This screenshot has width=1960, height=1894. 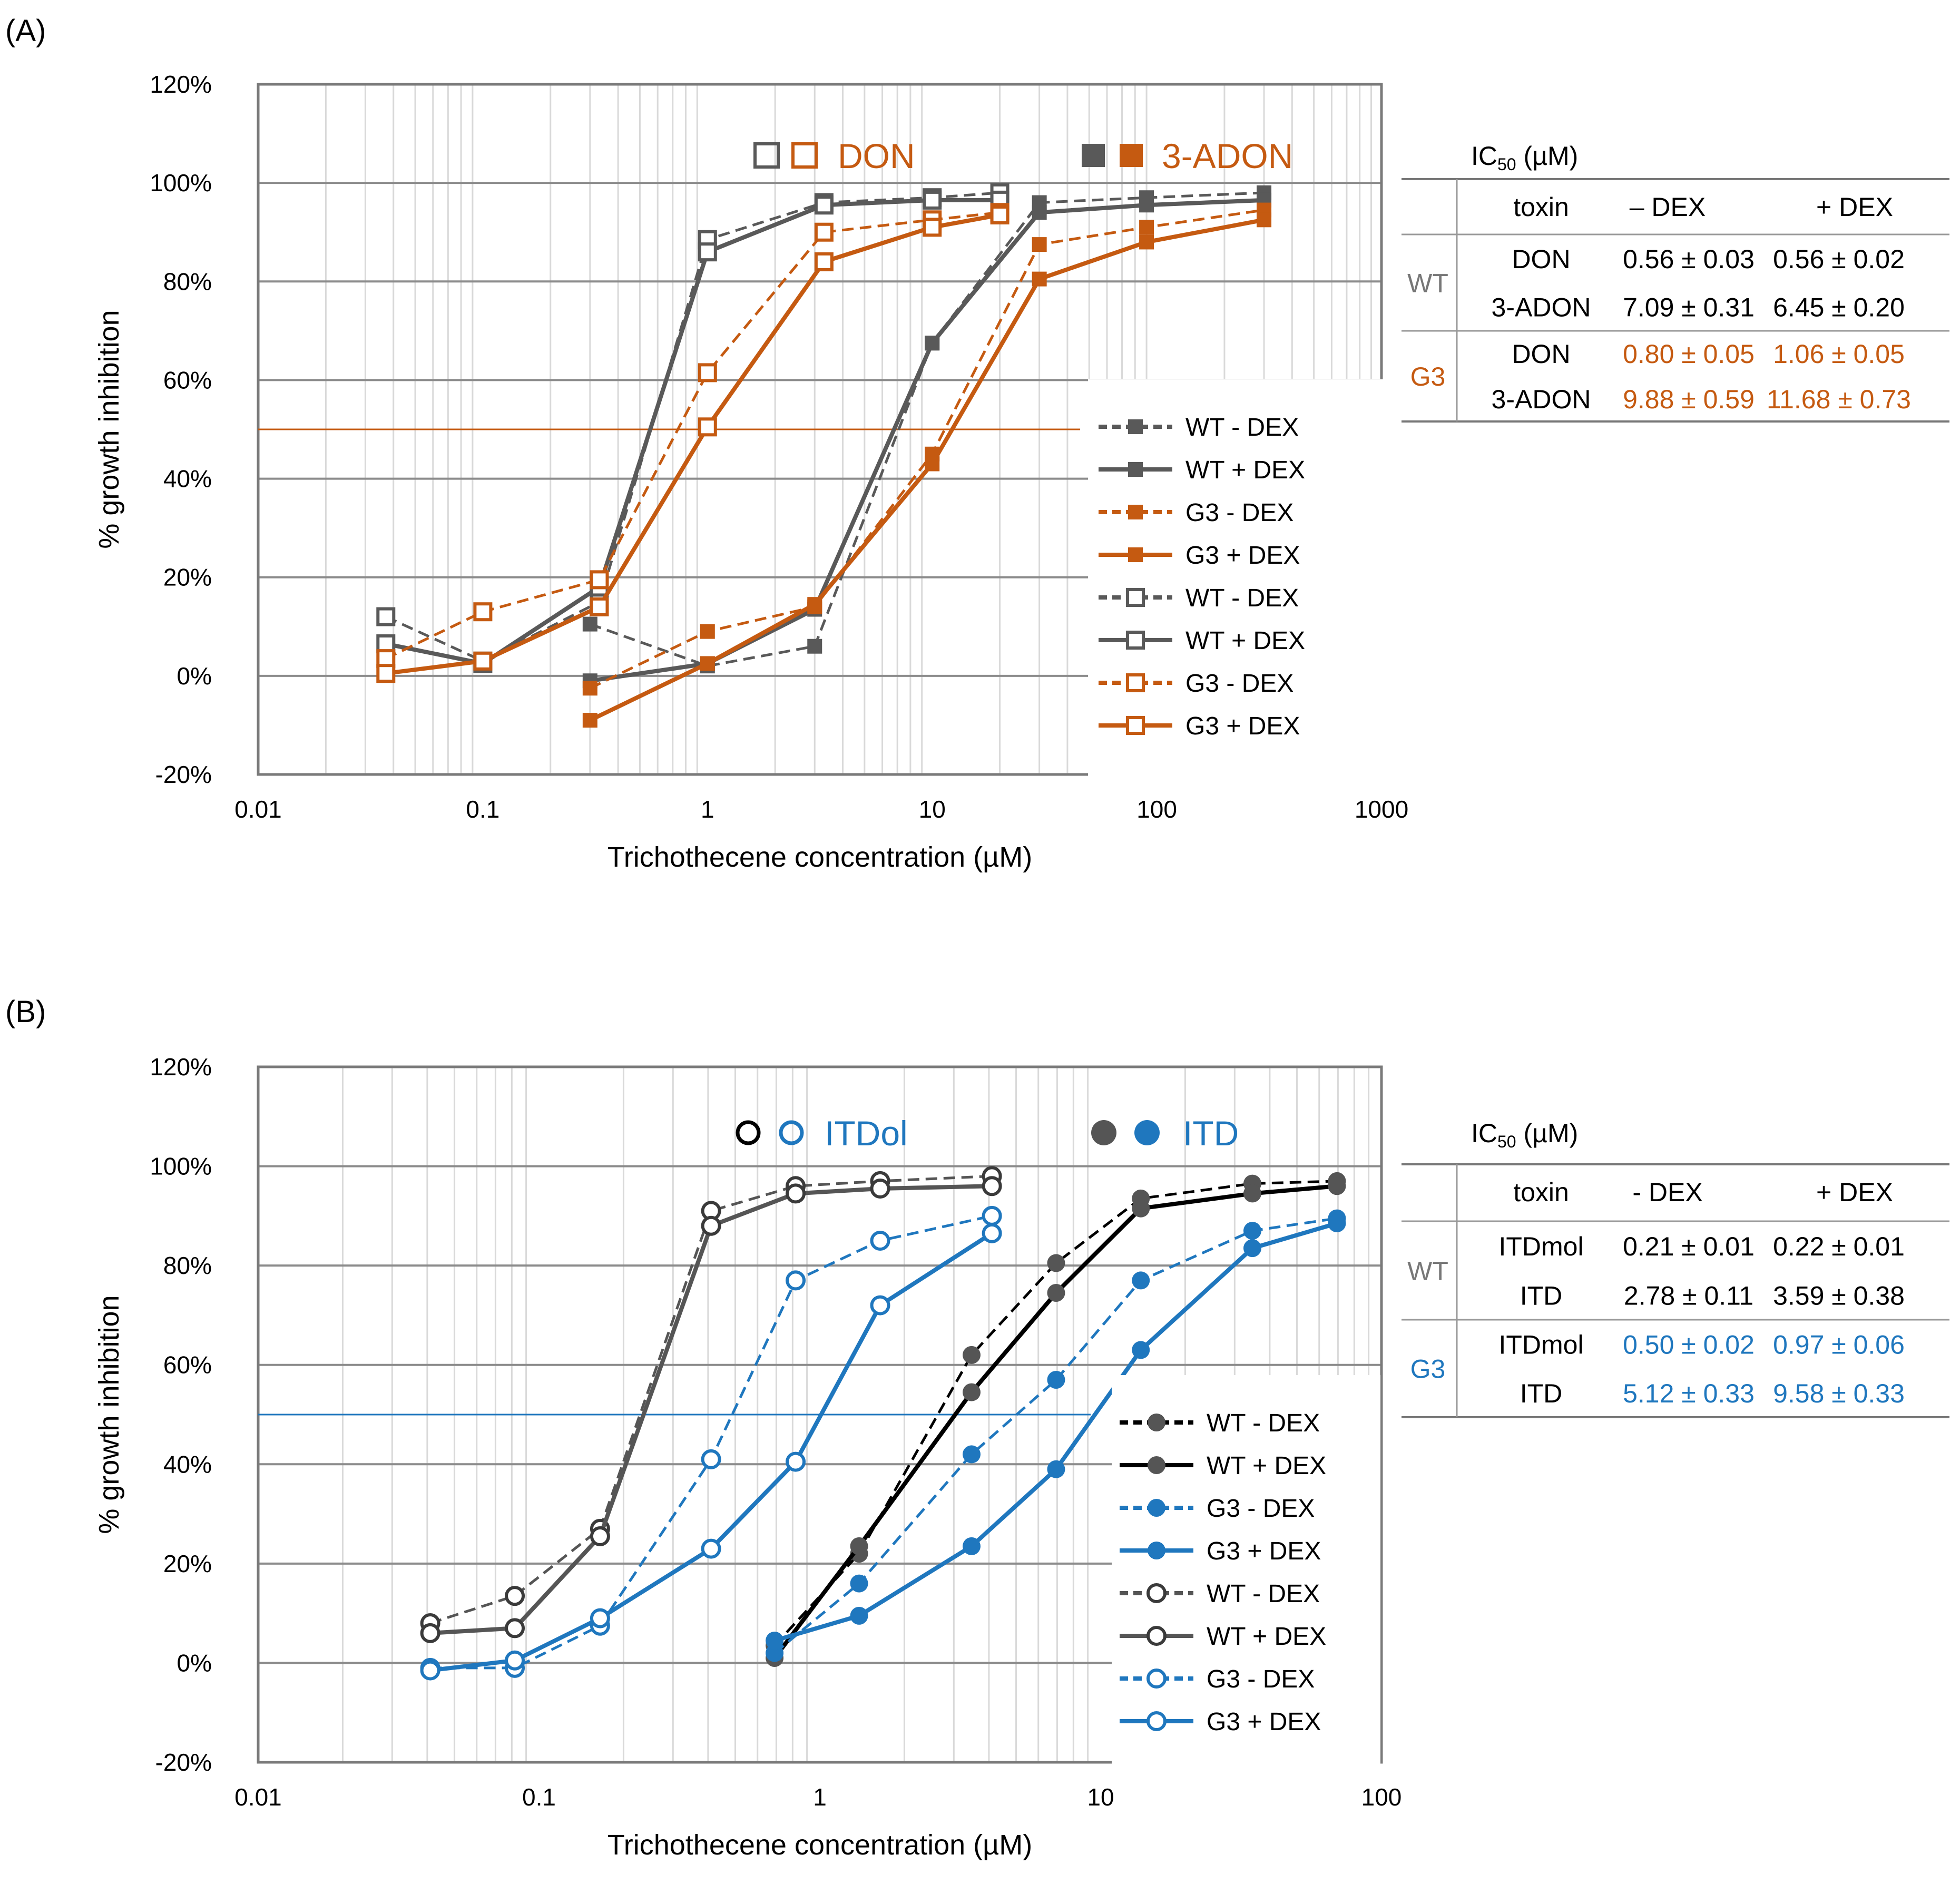 What do you see at coordinates (1261, 1679) in the screenshot?
I see `legend-label: G3 - DEX` at bounding box center [1261, 1679].